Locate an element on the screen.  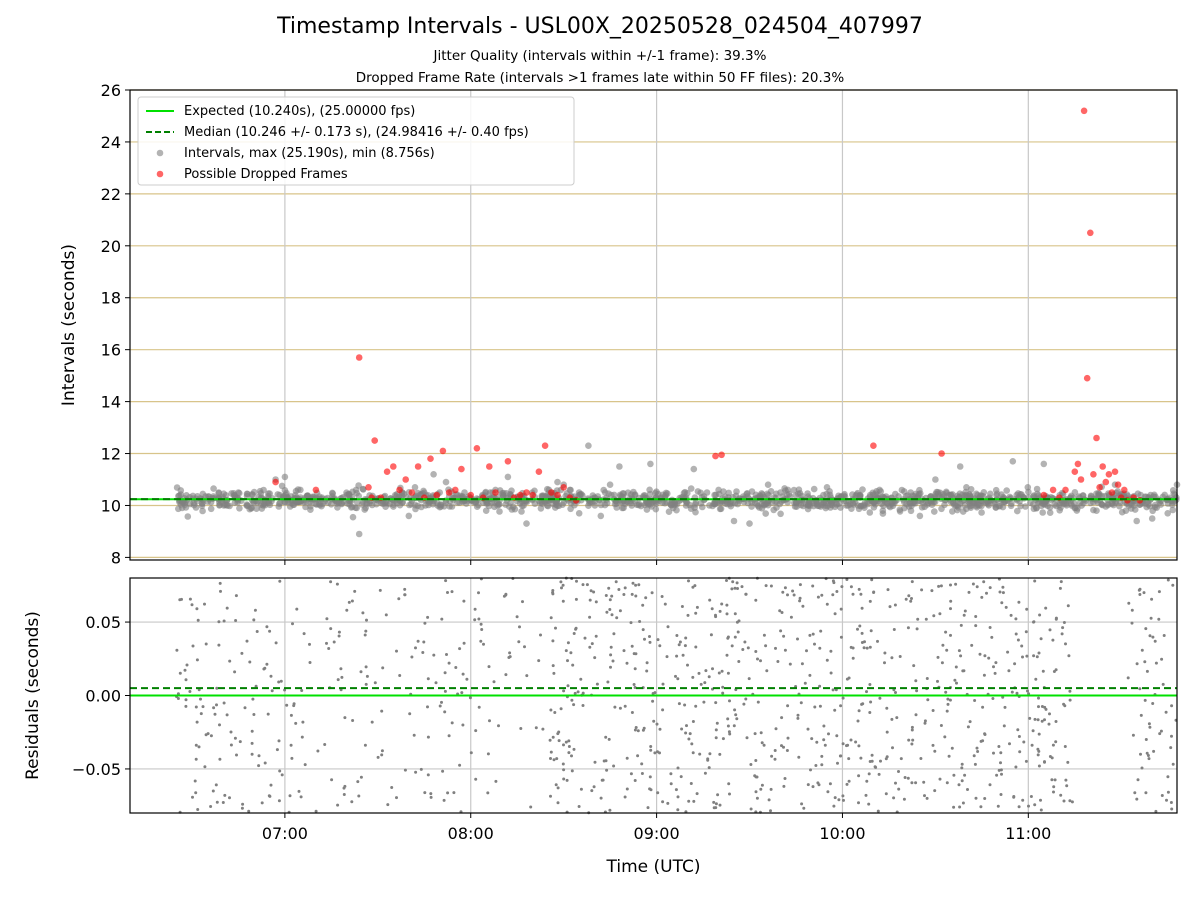
legend-dropped-swatch is located at coordinates (160, 174).